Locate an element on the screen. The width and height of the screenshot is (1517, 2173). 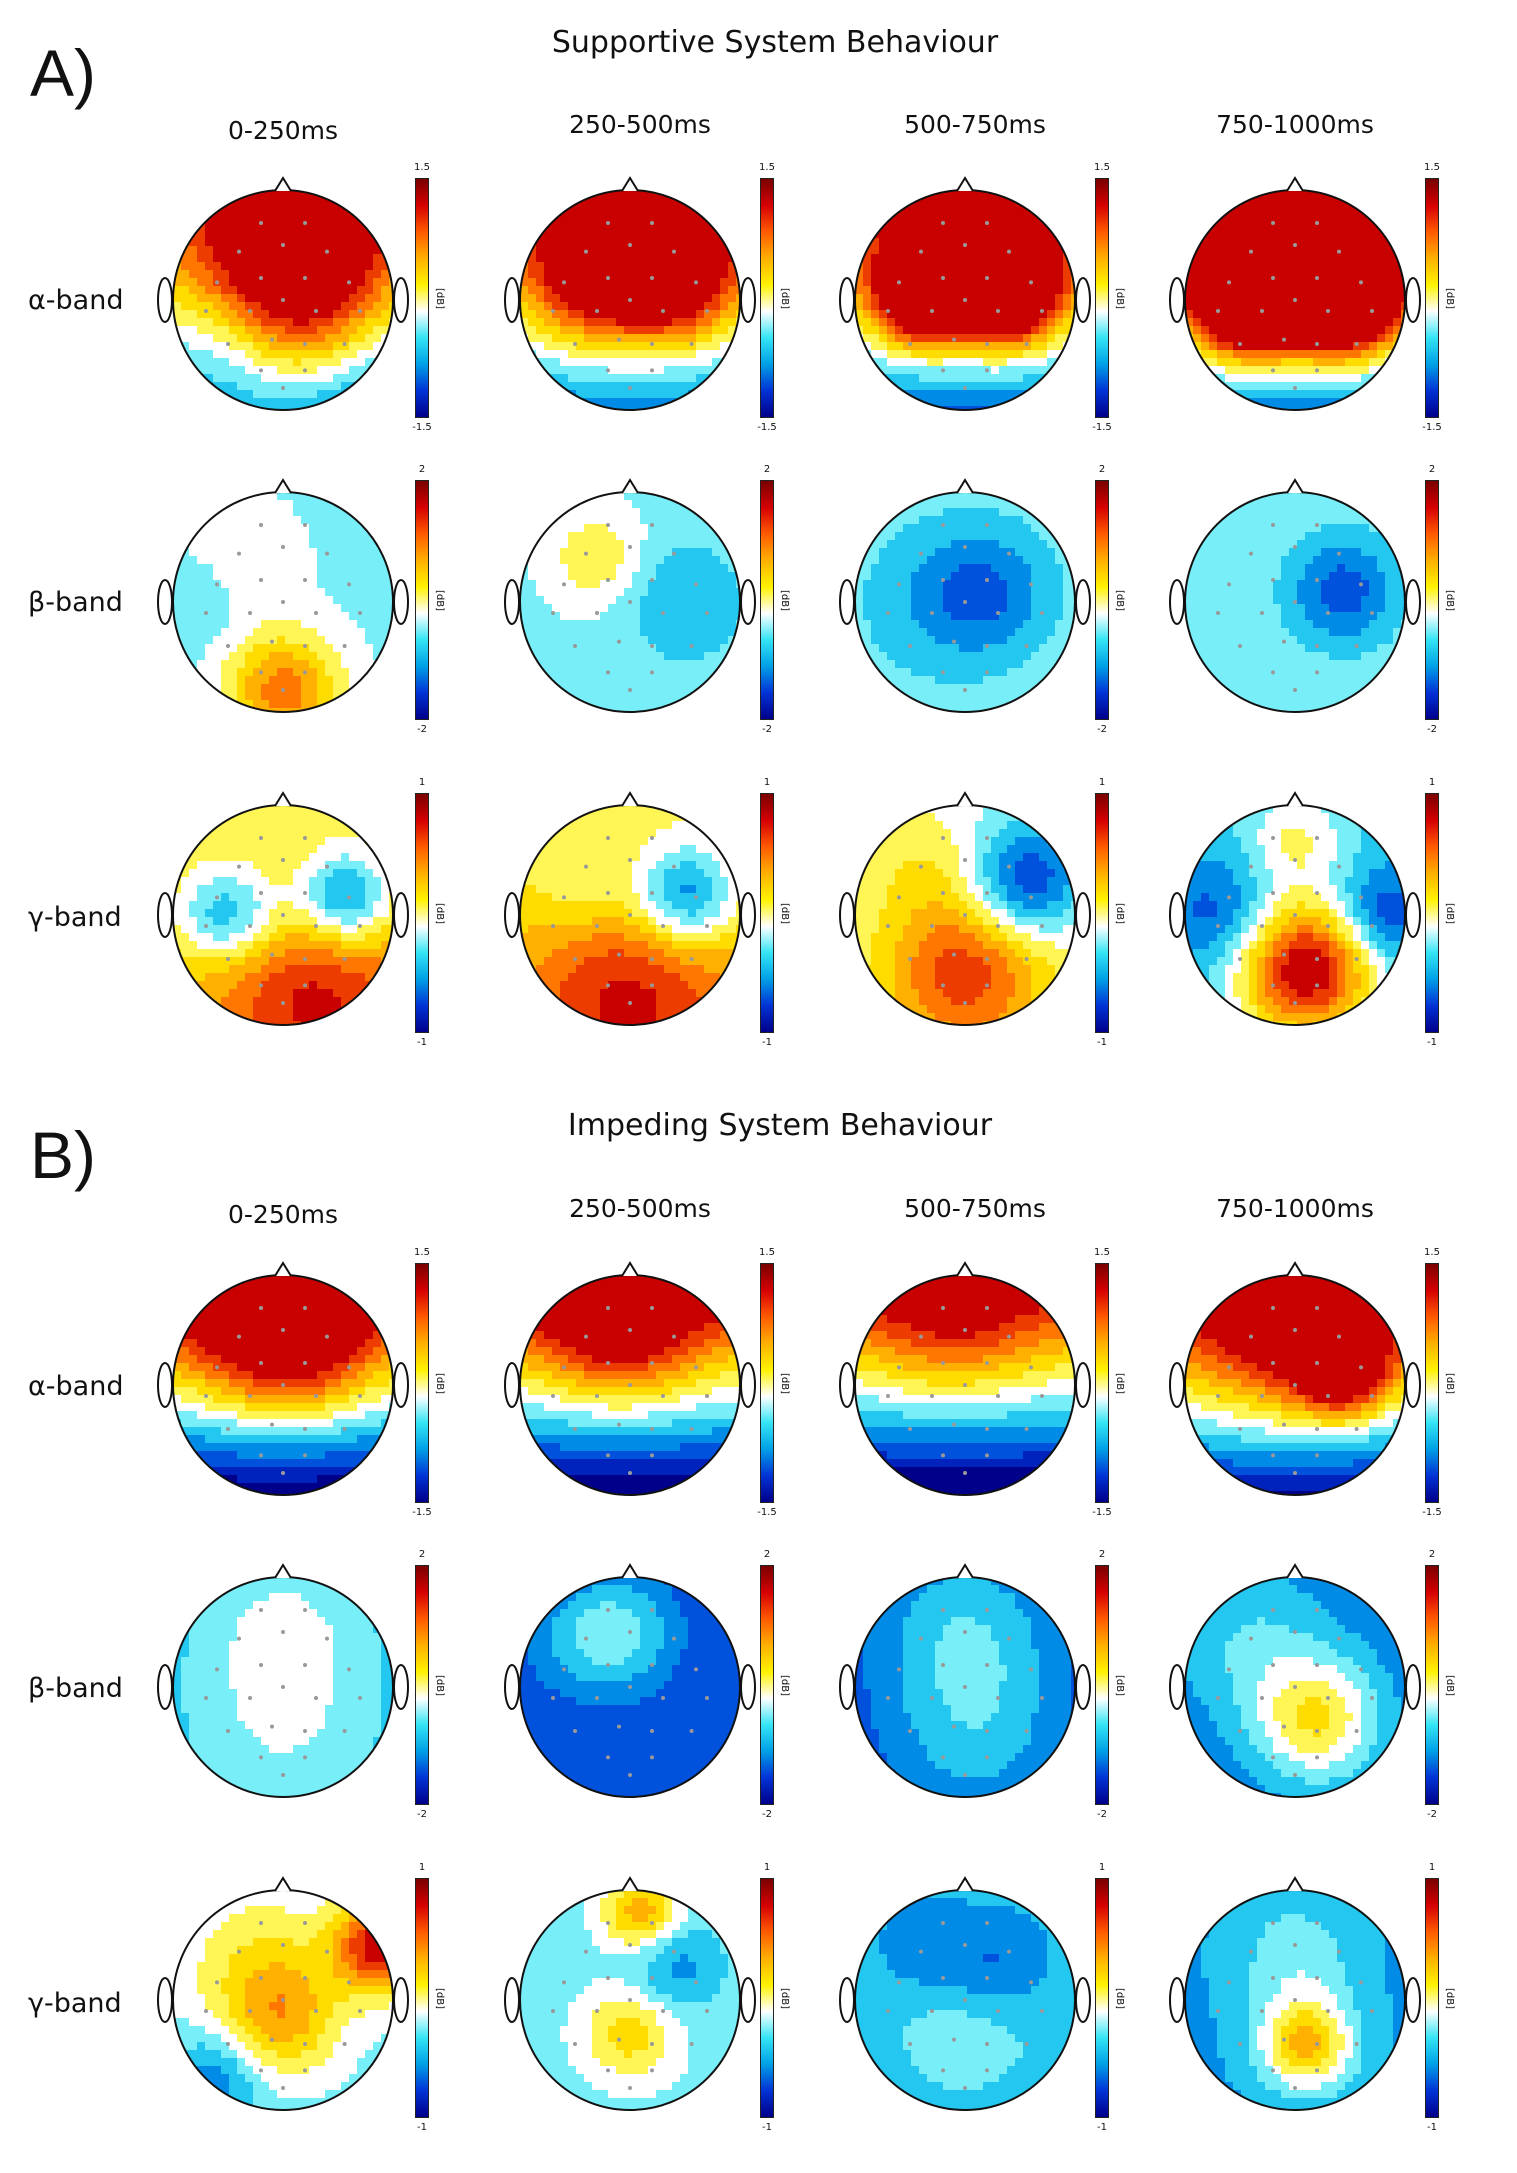
panel-b-alpha-label: α-band is located at coordinates (76, 1386).